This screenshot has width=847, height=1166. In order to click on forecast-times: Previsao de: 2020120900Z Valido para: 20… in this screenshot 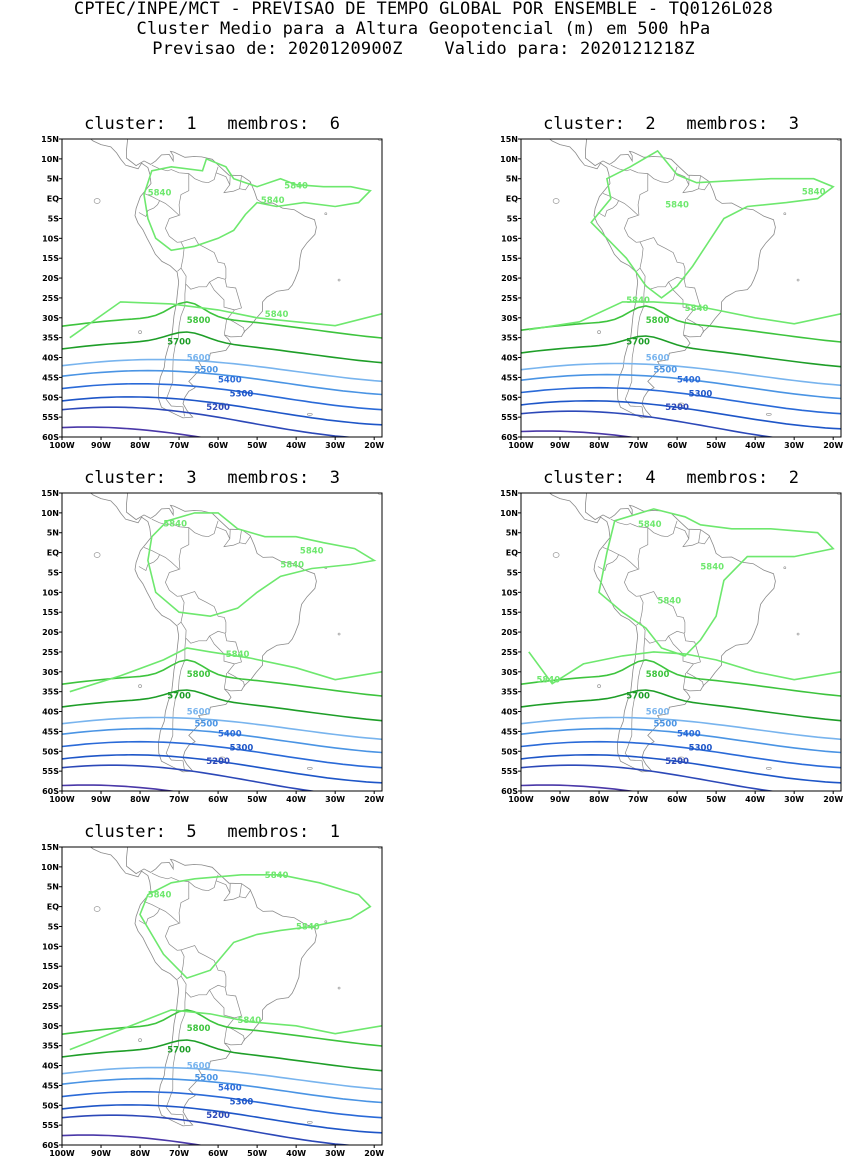, I will do `click(423, 49)`.